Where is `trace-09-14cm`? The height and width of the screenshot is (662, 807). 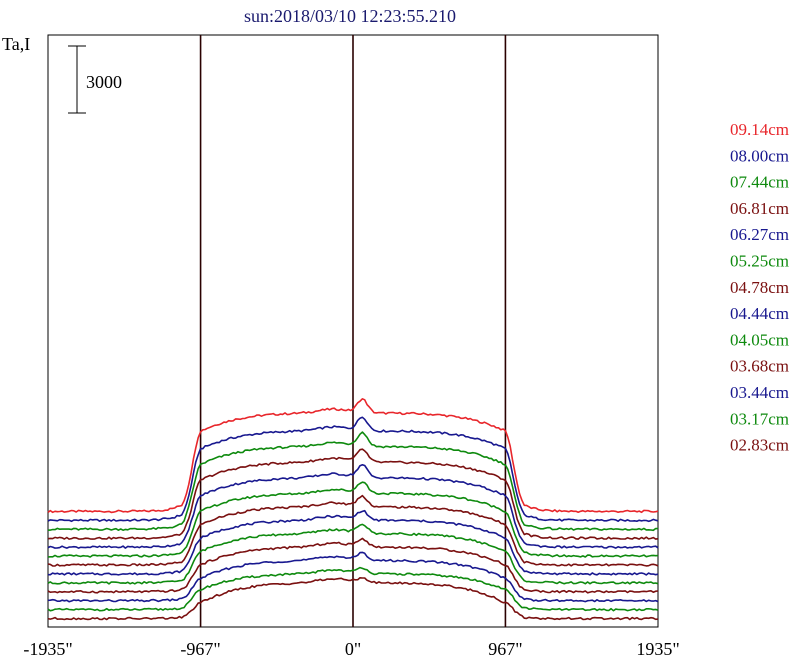
trace-09-14cm is located at coordinates (353, 456).